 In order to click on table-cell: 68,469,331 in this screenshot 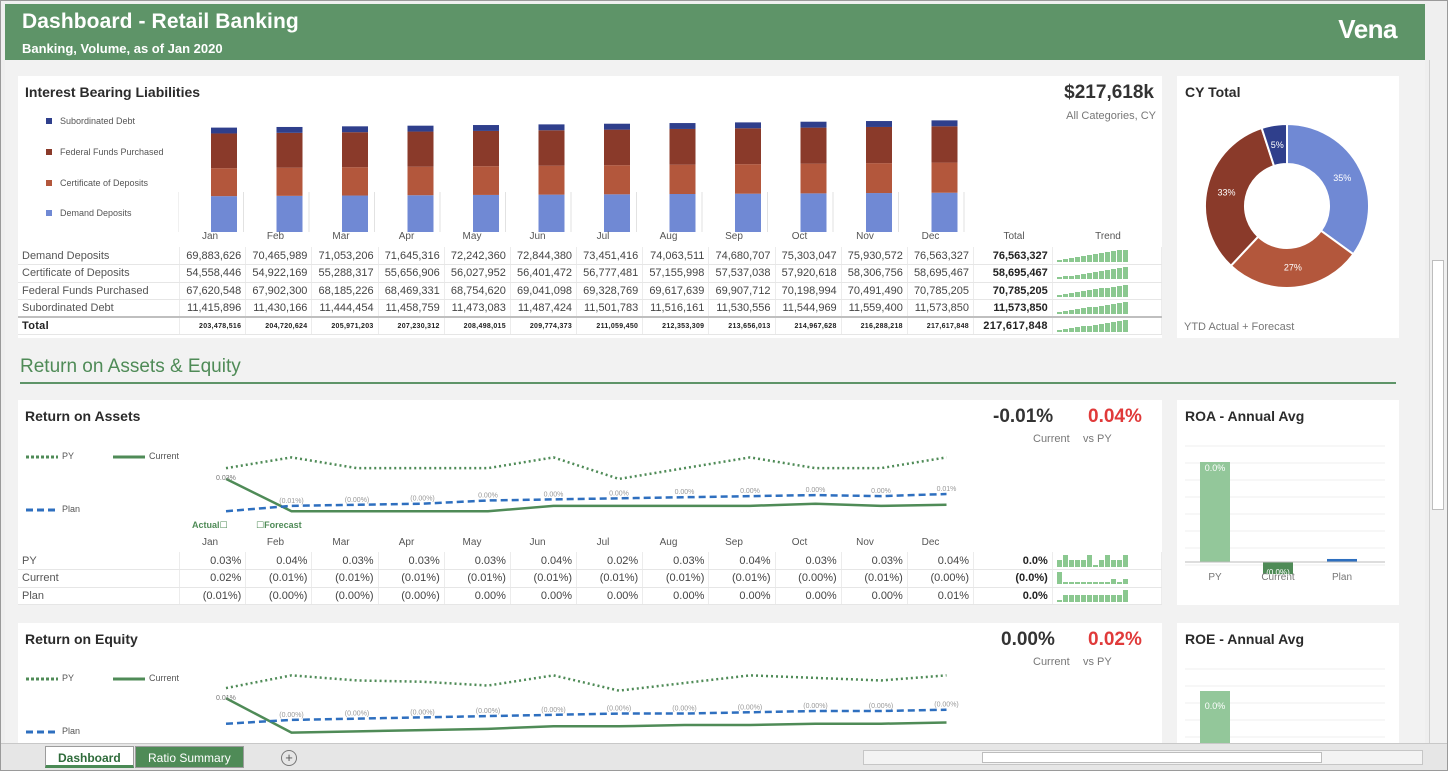, I will do `click(411, 291)`.